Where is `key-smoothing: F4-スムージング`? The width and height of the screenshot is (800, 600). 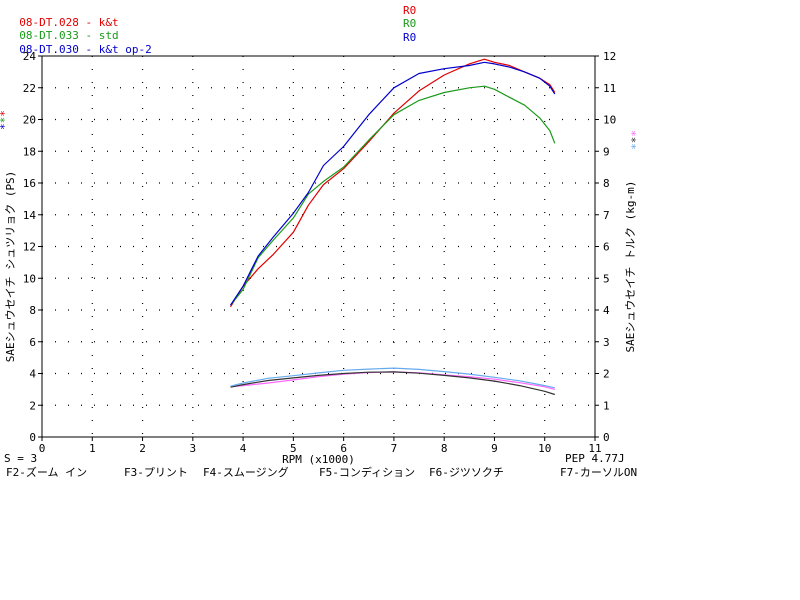
key-smoothing: F4-スムージング is located at coordinates (246, 472).